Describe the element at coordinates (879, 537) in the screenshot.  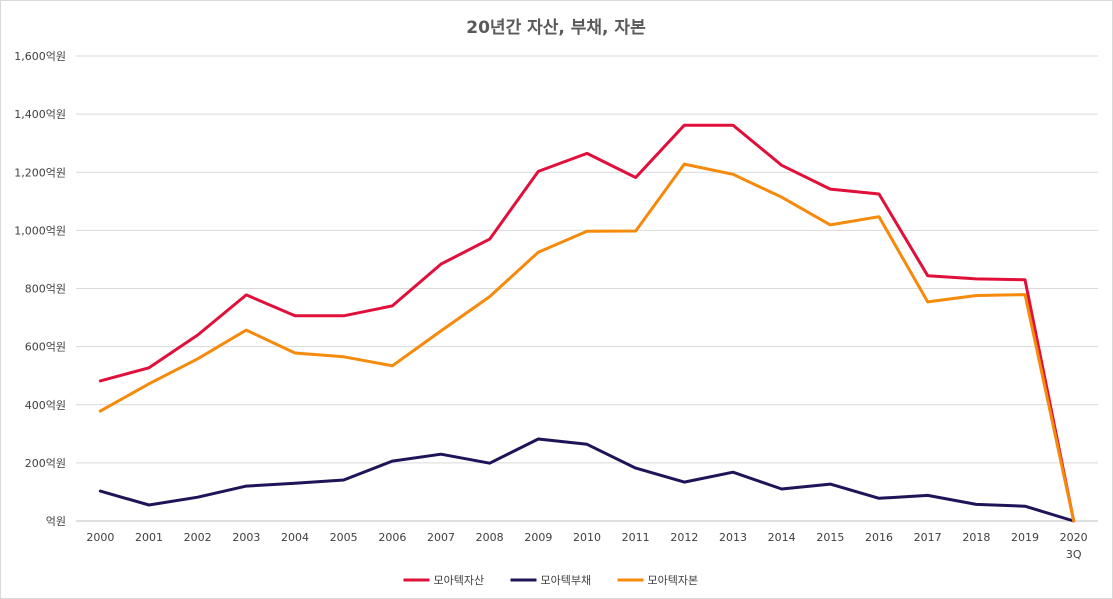
I see `x-tick-label: 2016` at that location.